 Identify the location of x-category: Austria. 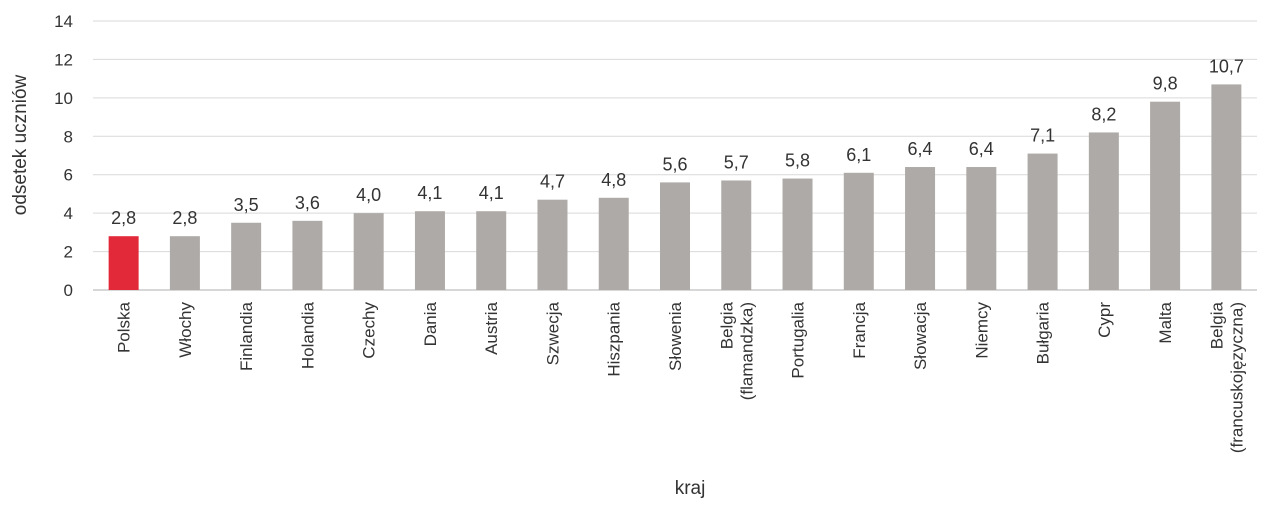
(491, 327).